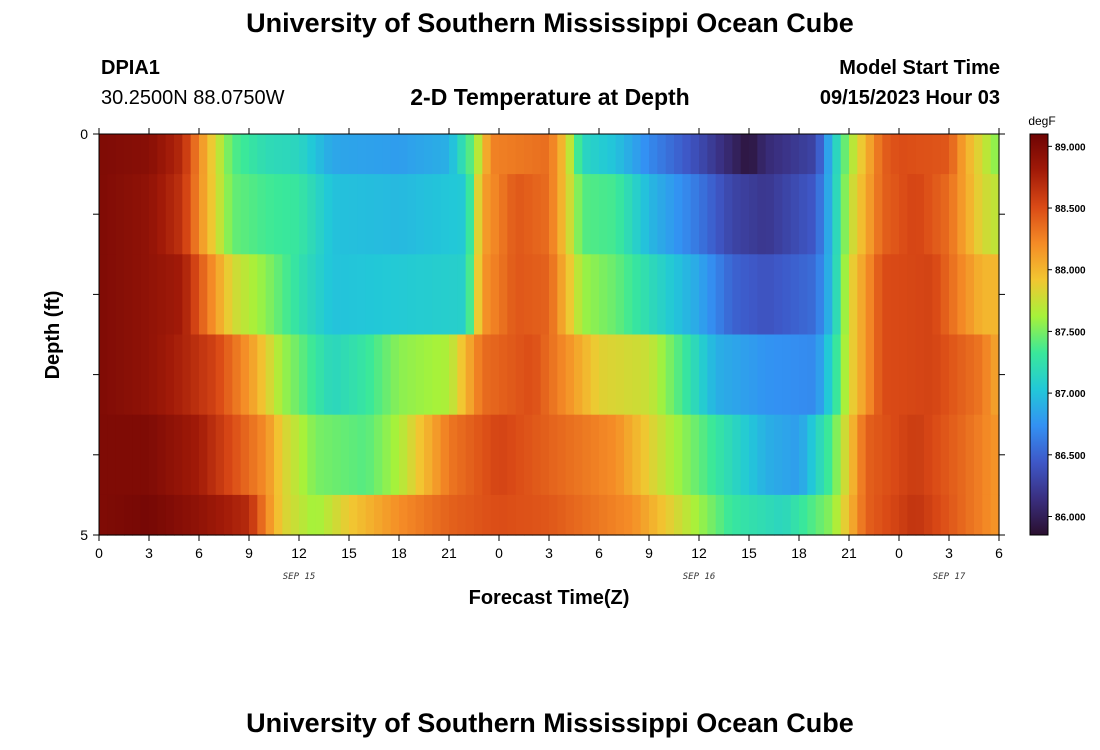  What do you see at coordinates (699, 553) in the screenshot?
I see `x-tick-label: 12` at bounding box center [699, 553].